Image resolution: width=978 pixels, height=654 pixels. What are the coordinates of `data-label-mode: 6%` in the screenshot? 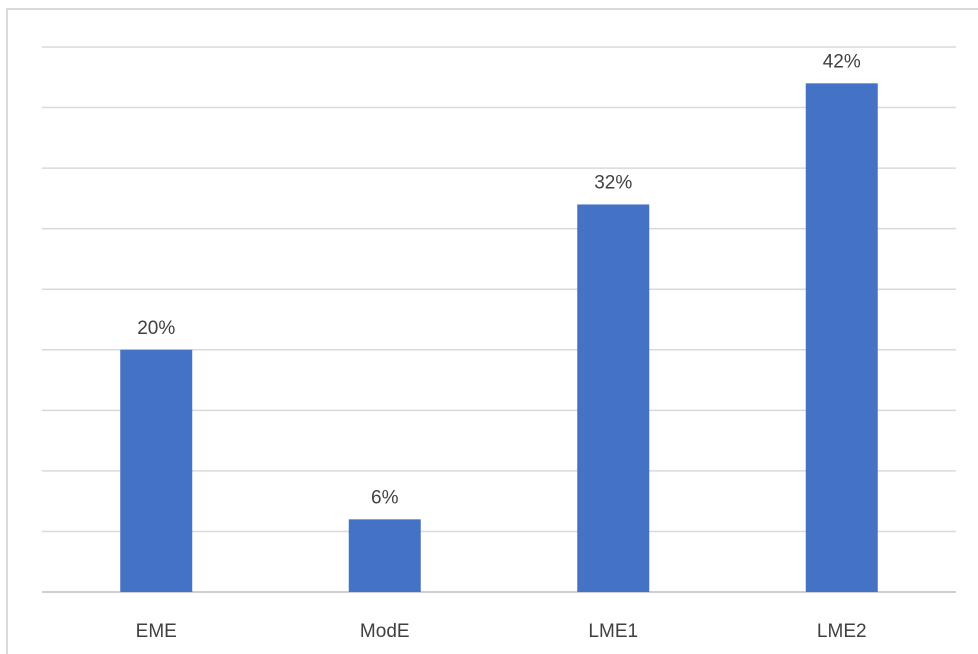 It's located at (385, 497).